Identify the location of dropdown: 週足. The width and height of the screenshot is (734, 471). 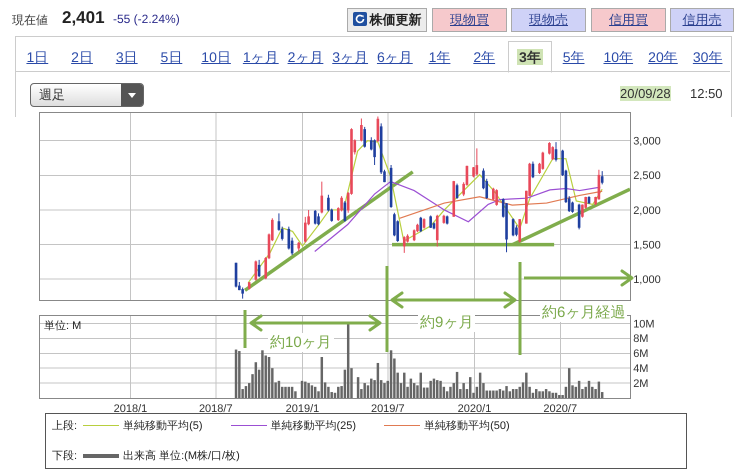
(87, 95).